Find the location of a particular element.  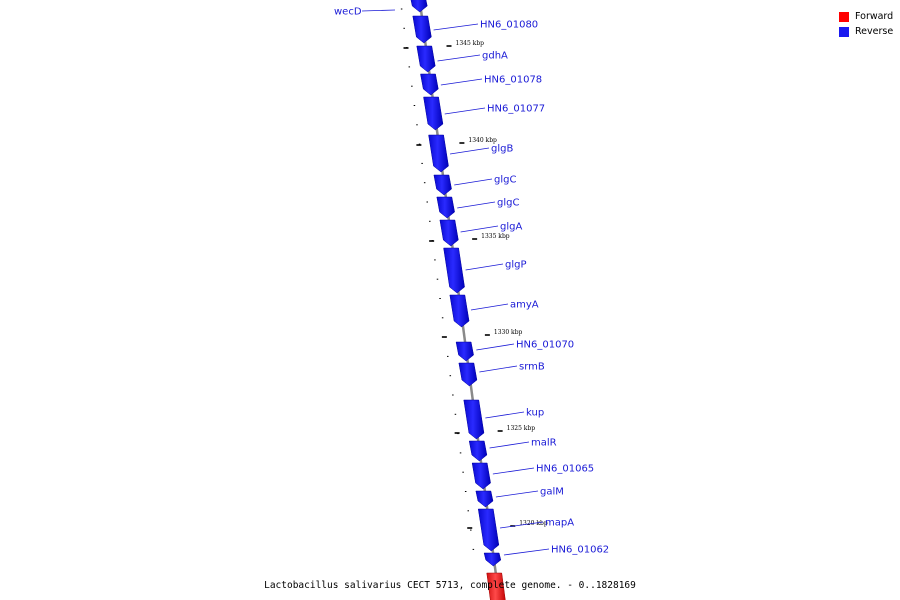

scale-tick-label: 1335 kbp is located at coordinates (495, 236).